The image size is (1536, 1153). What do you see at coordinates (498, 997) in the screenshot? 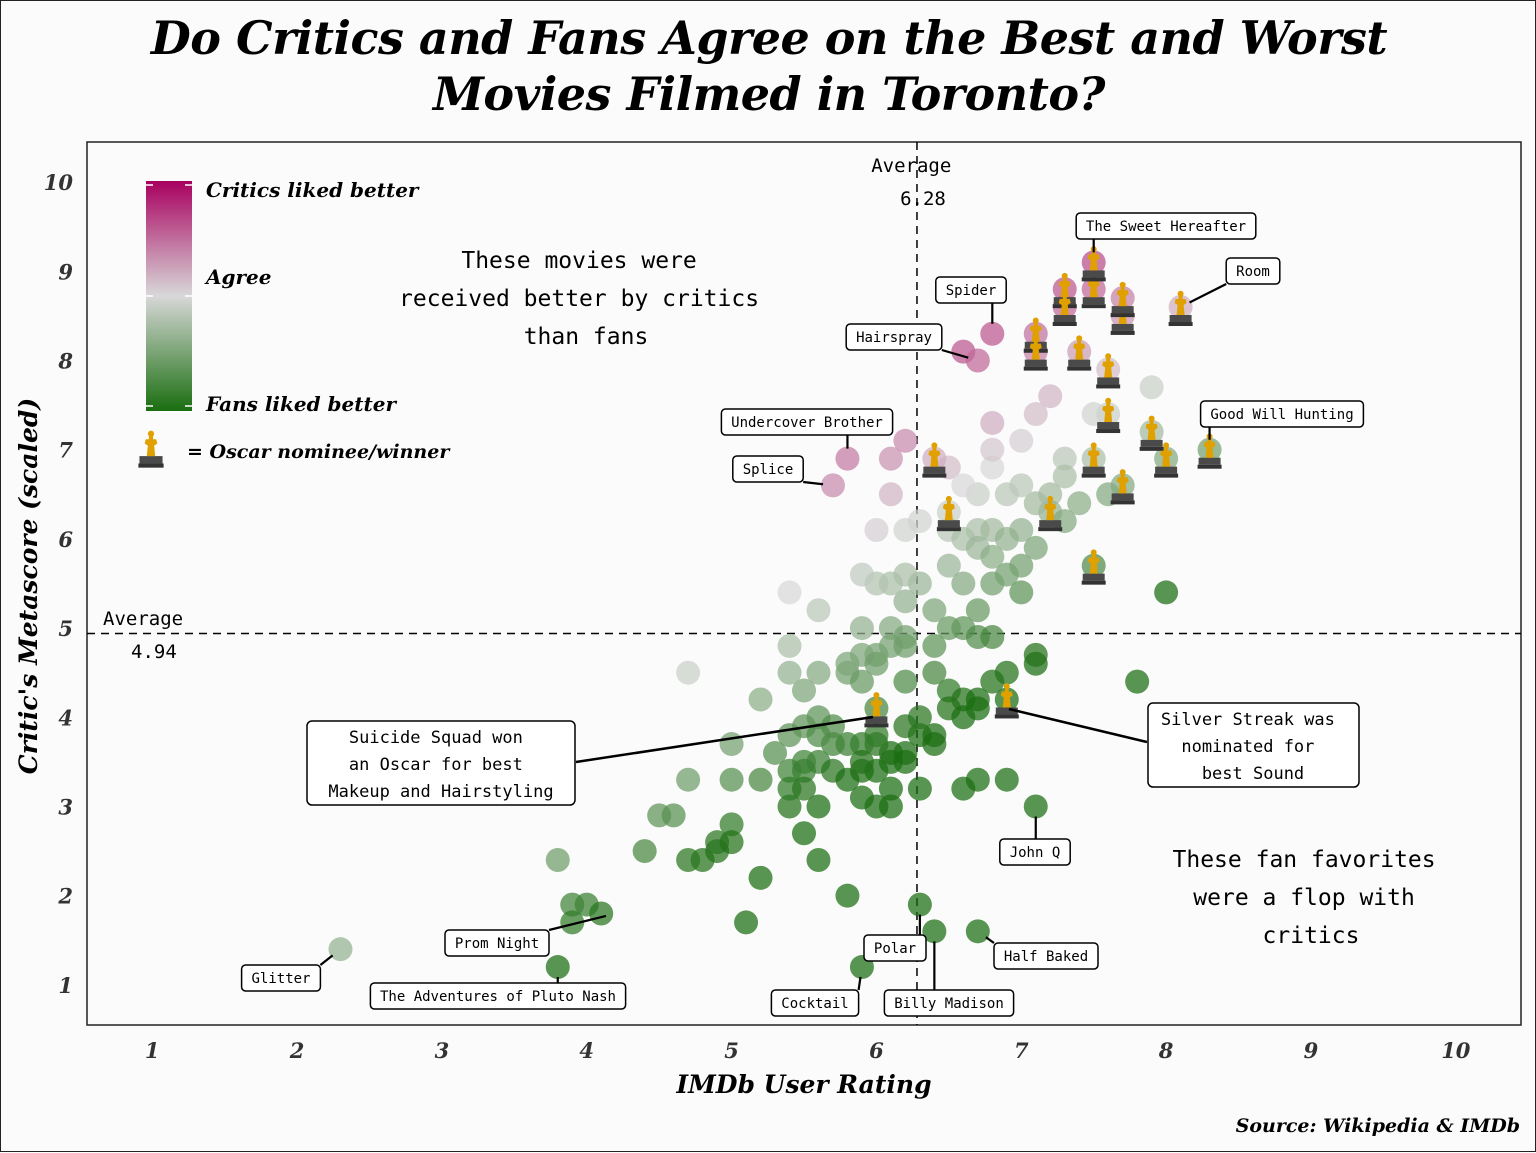
I see `svg-text: The Adventures of Pluto Nash` at bounding box center [498, 997].